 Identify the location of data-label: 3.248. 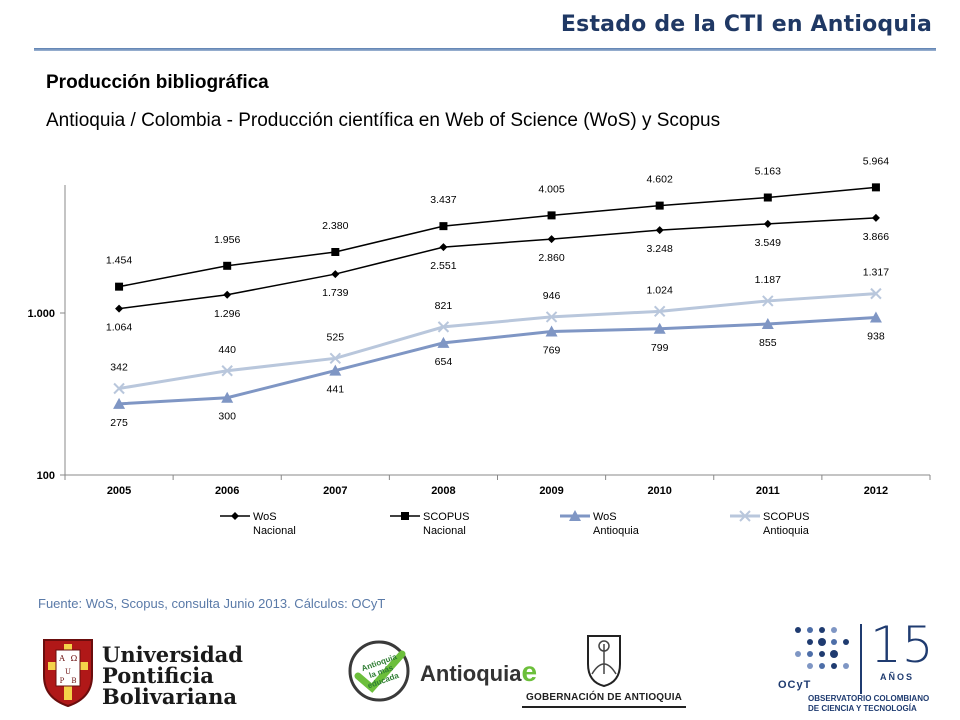
(660, 249).